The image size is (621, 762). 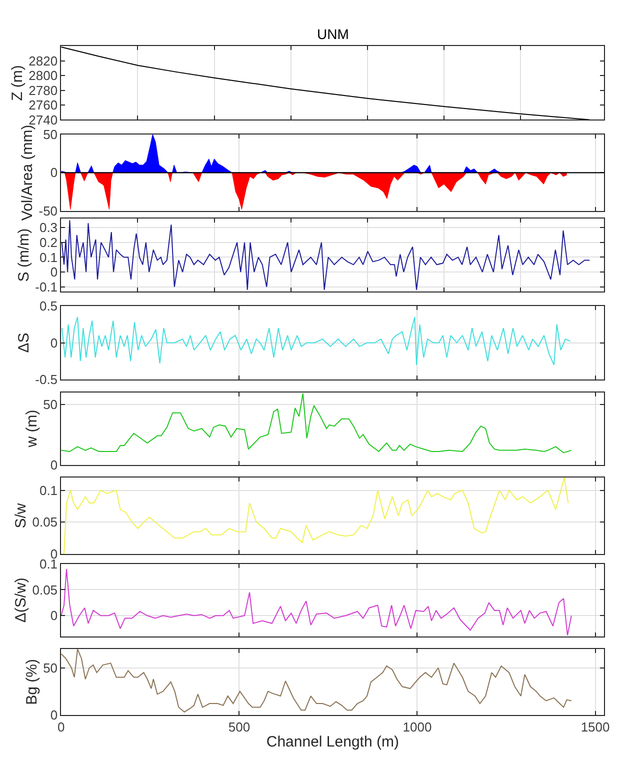 I want to click on y-axis-title: w (m), so click(x=31, y=429).